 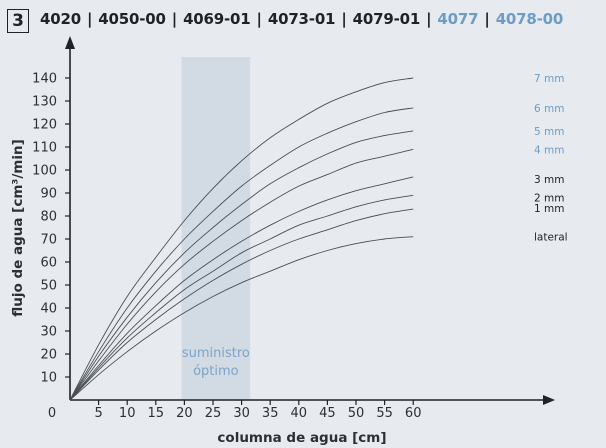 What do you see at coordinates (156, 413) in the screenshot?
I see `x-tick-label: 15` at bounding box center [156, 413].